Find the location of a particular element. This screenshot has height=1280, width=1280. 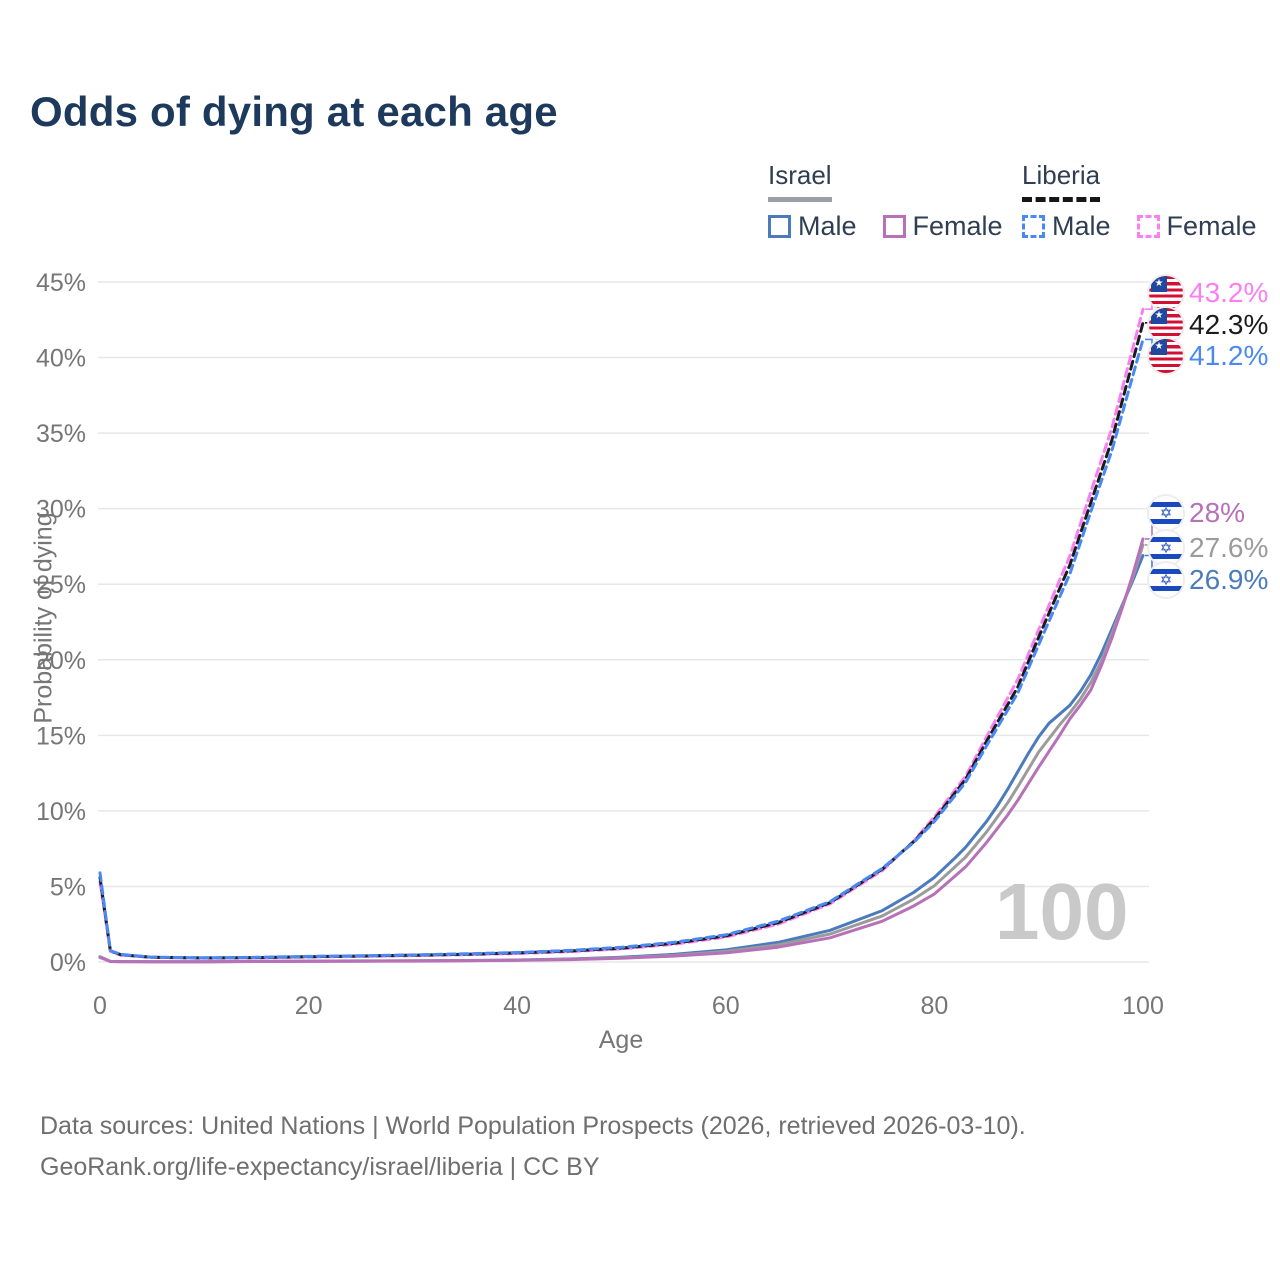

age-watermark: 100 is located at coordinates (1062, 911).